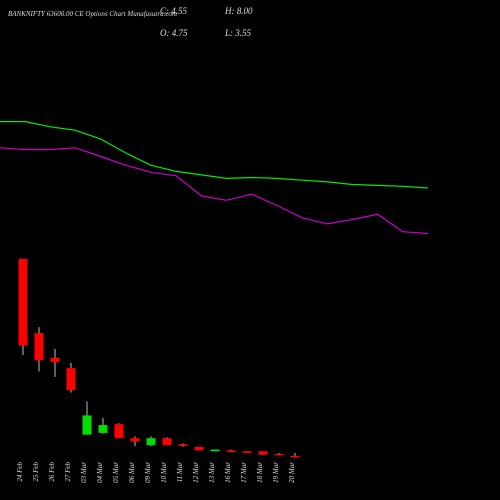  Describe the element at coordinates (174, 33) in the screenshot. I see `open-label: O: 4.75` at that location.